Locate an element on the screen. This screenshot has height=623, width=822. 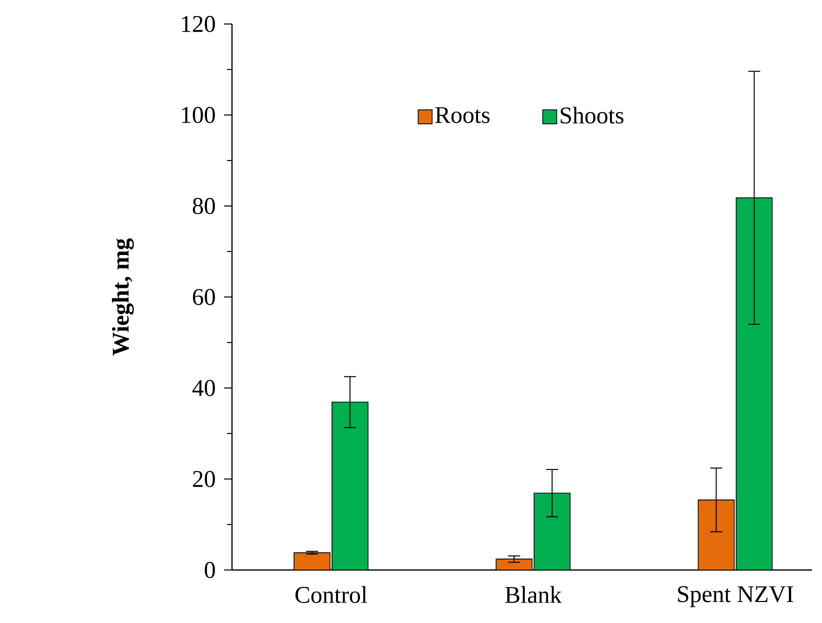
x-tick-label: Control is located at coordinates (331, 594).